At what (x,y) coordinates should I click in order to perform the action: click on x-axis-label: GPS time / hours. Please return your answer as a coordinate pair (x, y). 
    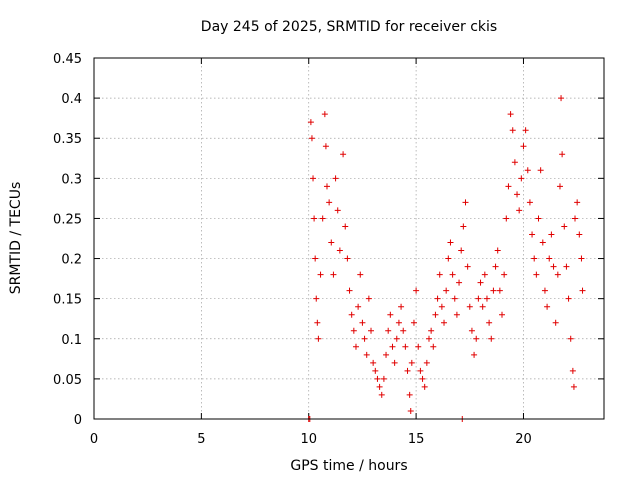
    Looking at the image, I should click on (348, 466).